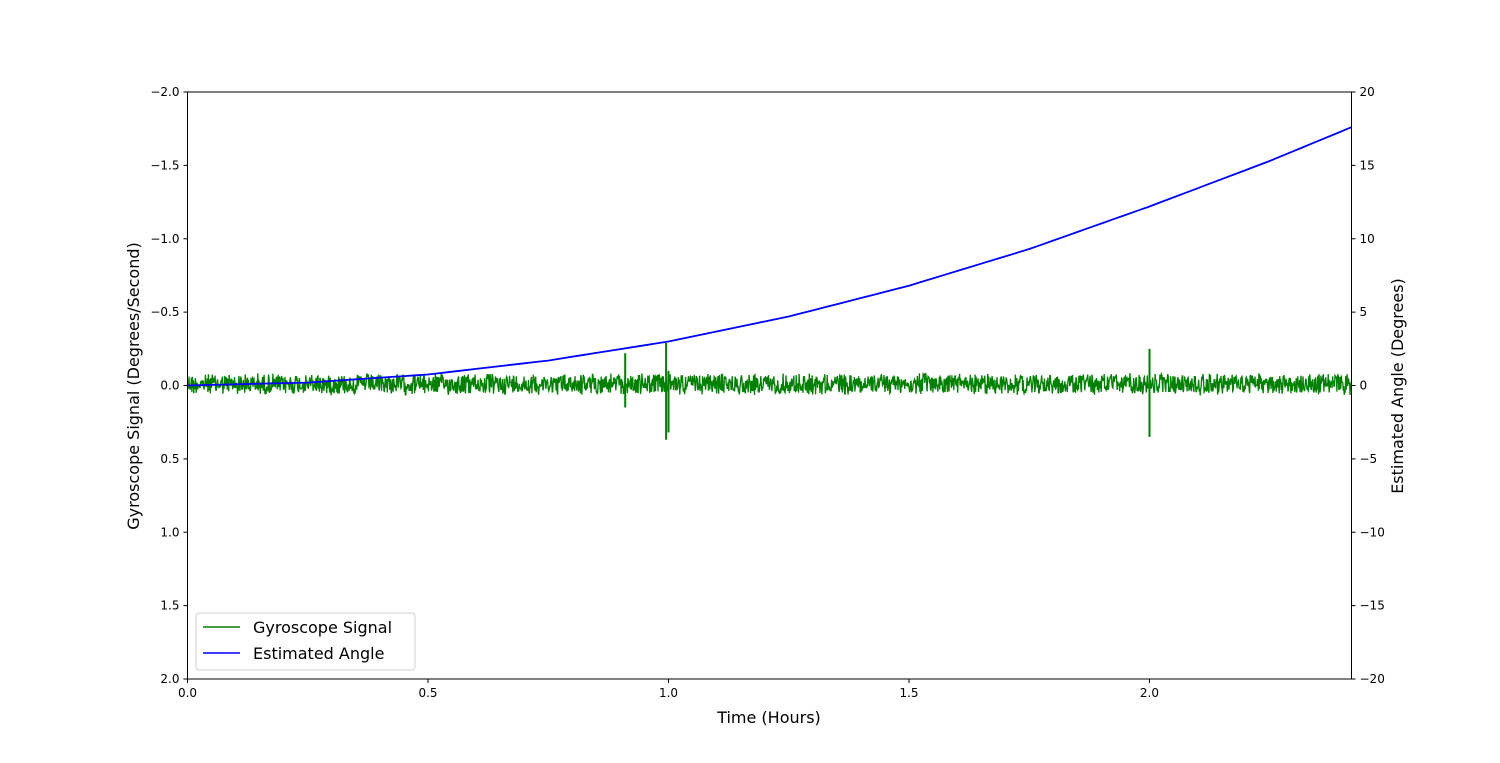 Image resolution: width=1500 pixels, height=763 pixels. What do you see at coordinates (427, 693) in the screenshot?
I see `x-tick-label: 0.5` at bounding box center [427, 693].